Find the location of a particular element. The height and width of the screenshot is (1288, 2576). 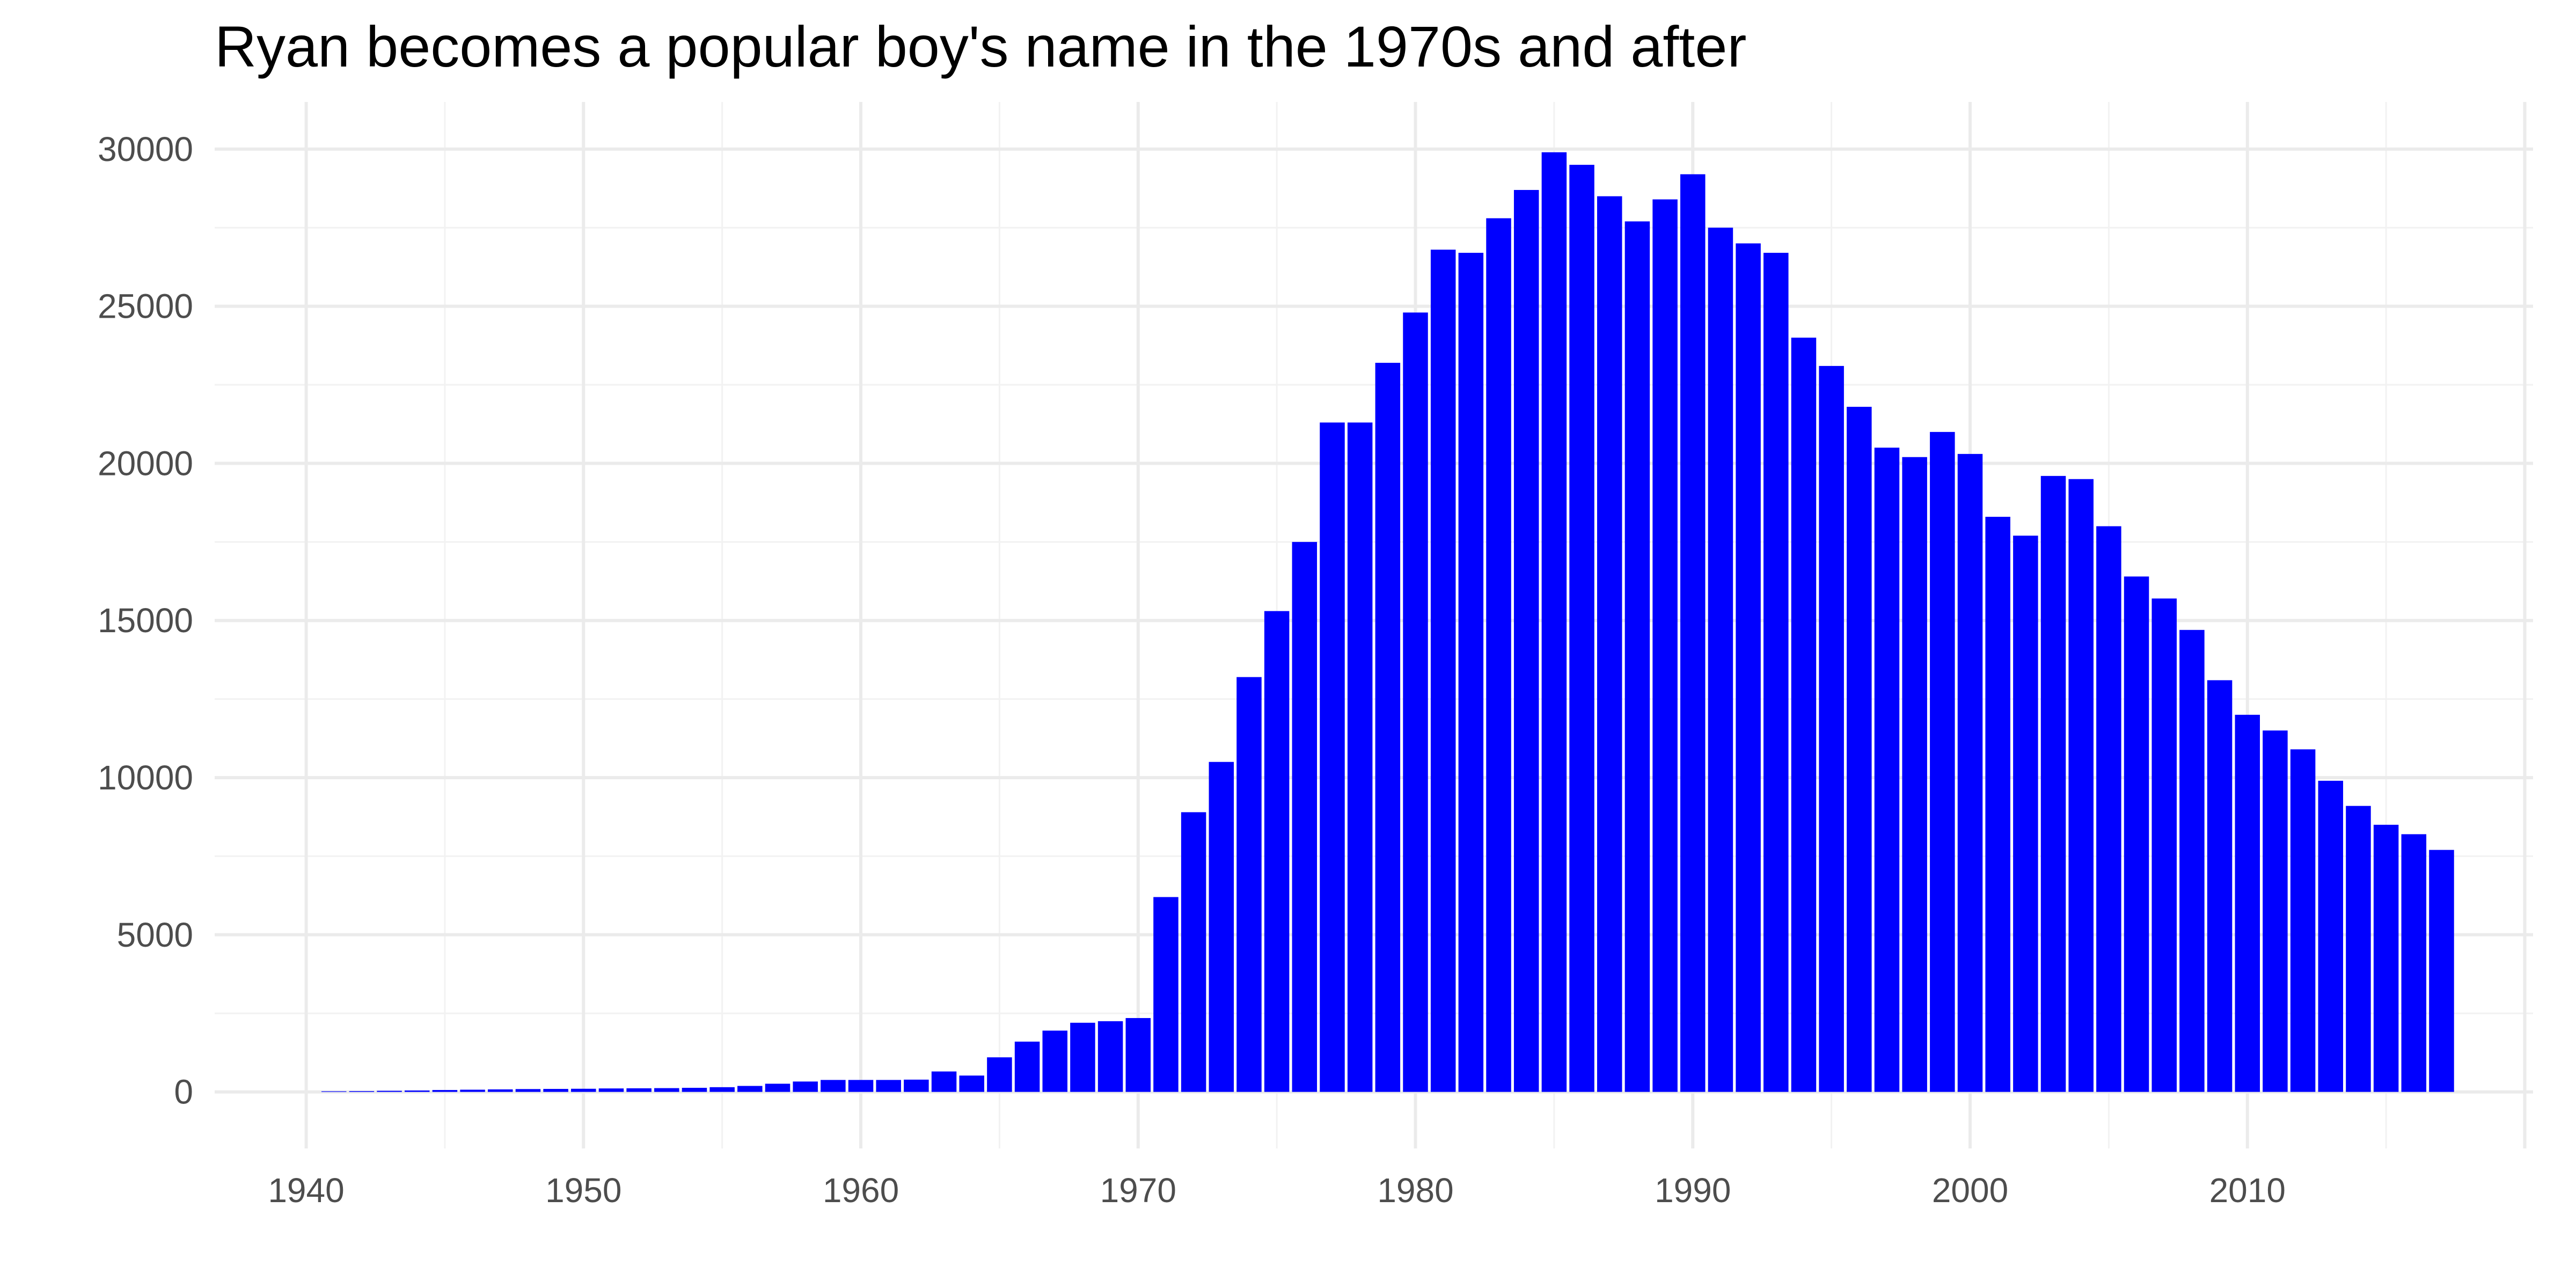

bar-1966 is located at coordinates (1027, 1066).